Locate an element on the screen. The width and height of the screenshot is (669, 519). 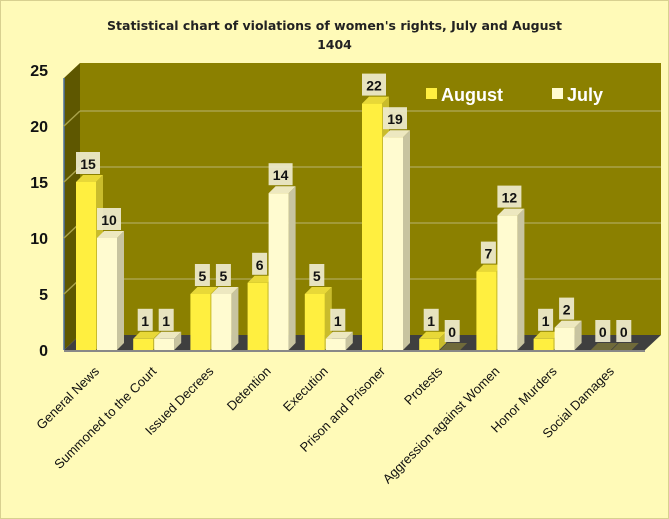
data-label-july: 2 is located at coordinates (567, 310).